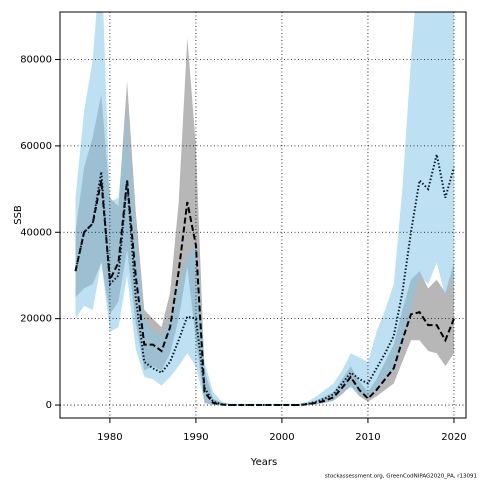  Describe the element at coordinates (49, 405) in the screenshot. I see `y-tick-label: 0` at that location.